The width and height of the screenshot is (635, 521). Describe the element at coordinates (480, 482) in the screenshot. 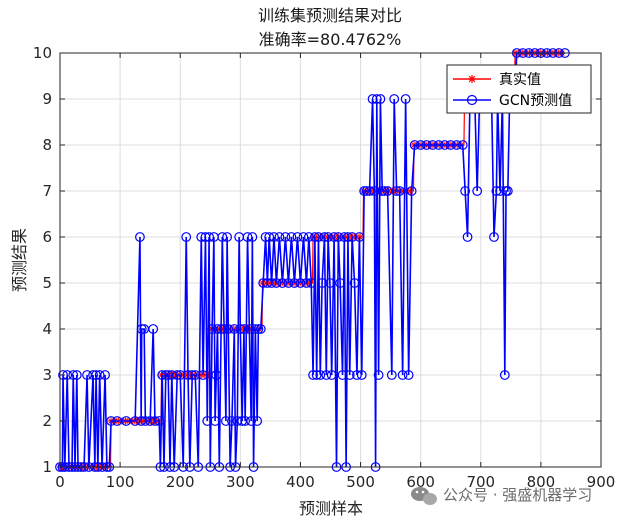

I see `x-tick-label: 700` at that location.